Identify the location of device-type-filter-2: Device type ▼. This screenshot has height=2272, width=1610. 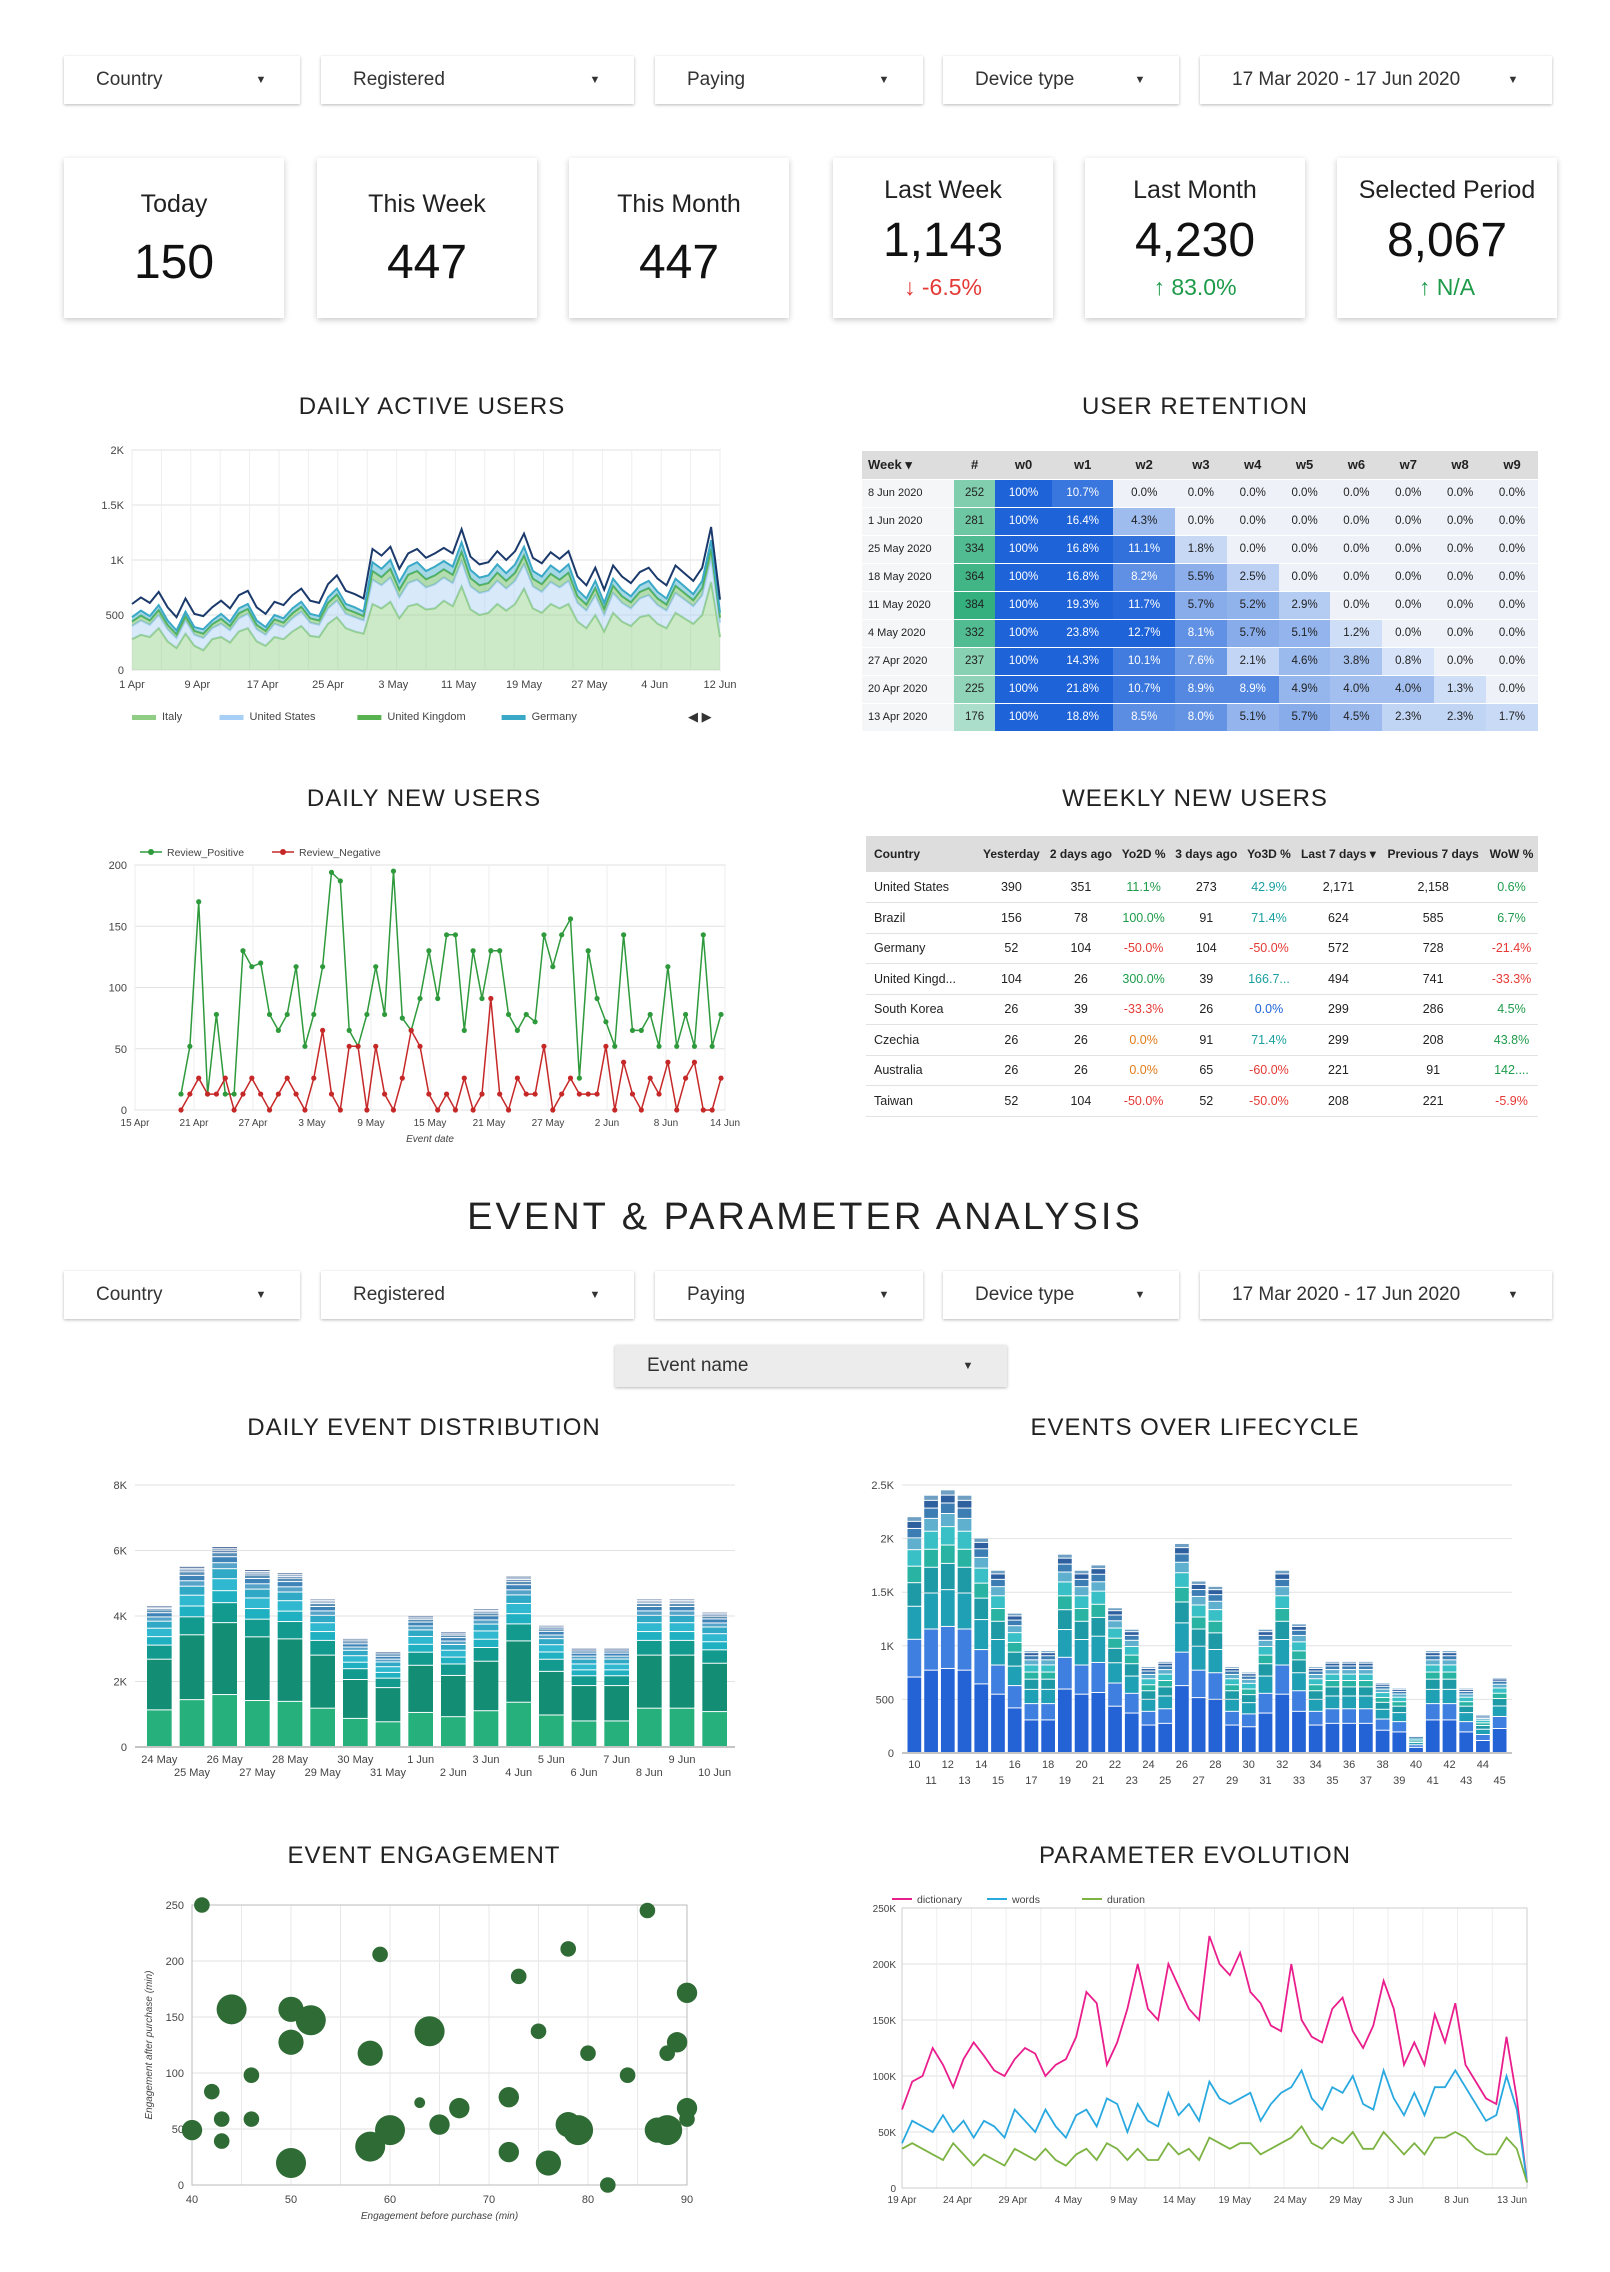
(1061, 1295).